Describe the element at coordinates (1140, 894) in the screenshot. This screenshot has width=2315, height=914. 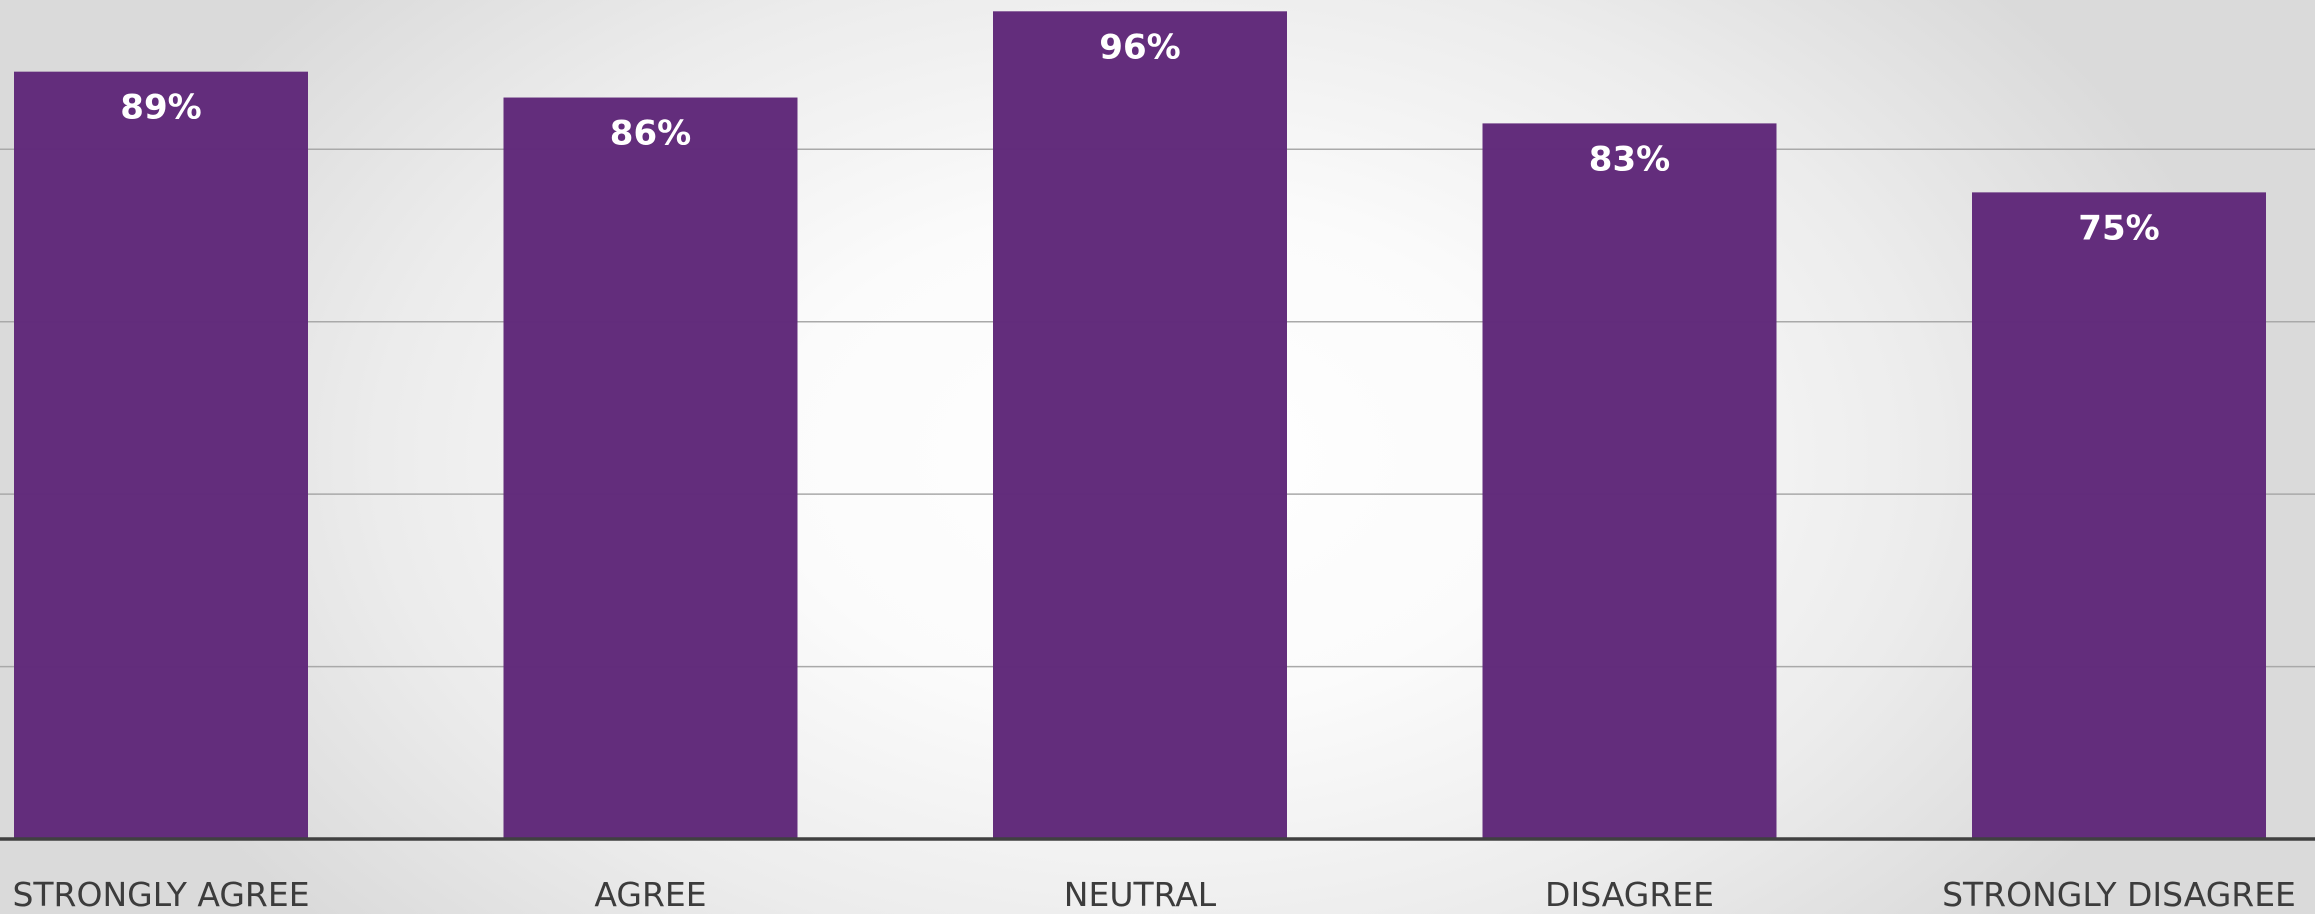
I see `x-tick-label: NEUTRAL` at that location.